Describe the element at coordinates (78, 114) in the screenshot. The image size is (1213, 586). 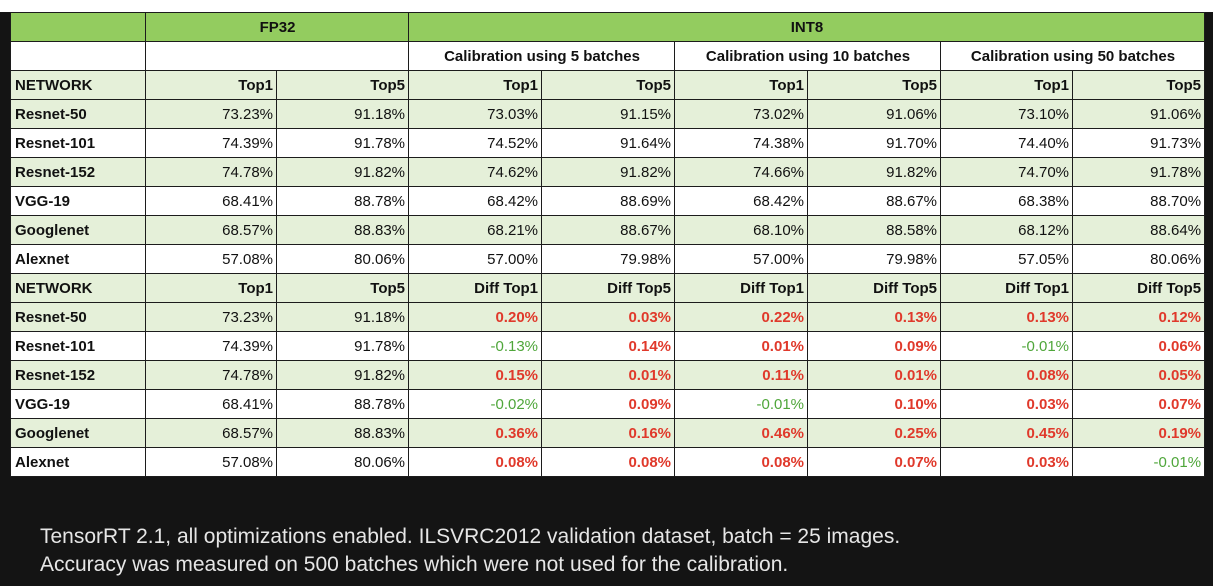
I see `network-name-cell: Resnet-50` at that location.